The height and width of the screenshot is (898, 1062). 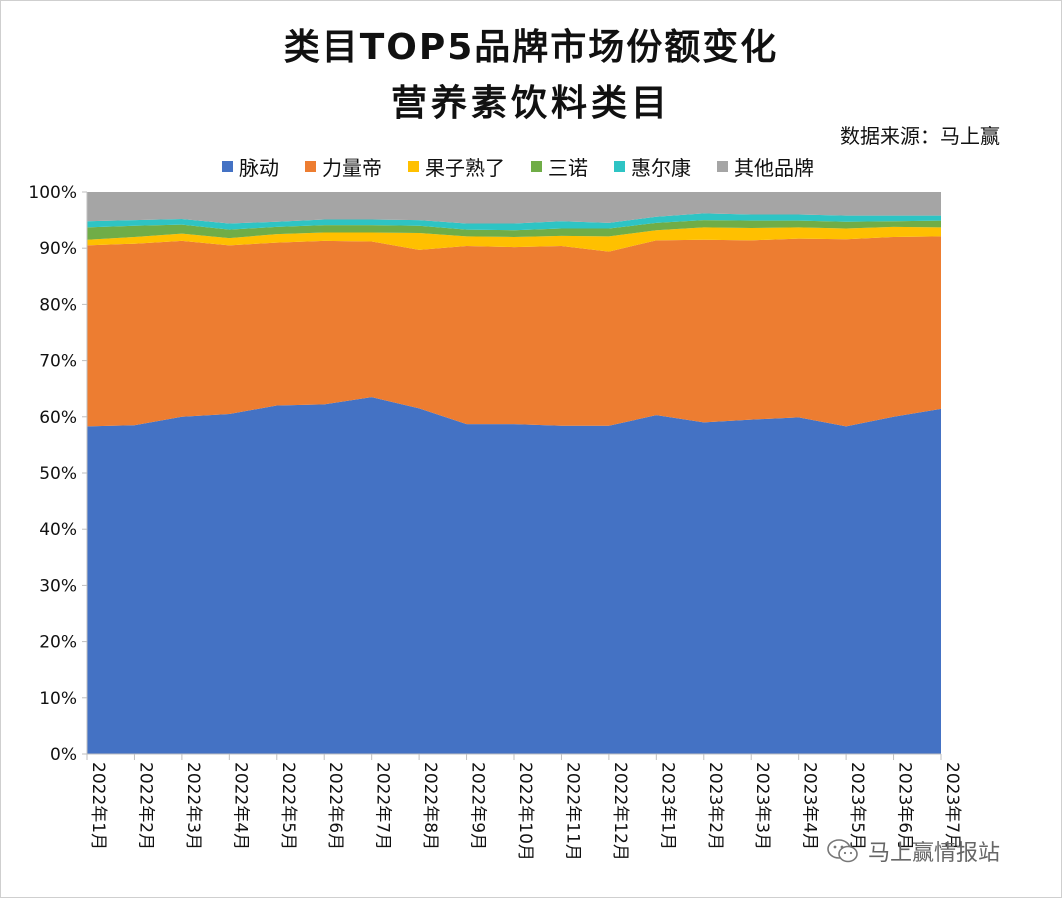 What do you see at coordinates (383, 806) in the screenshot?
I see `x-tick-label: 2022年7月` at bounding box center [383, 806].